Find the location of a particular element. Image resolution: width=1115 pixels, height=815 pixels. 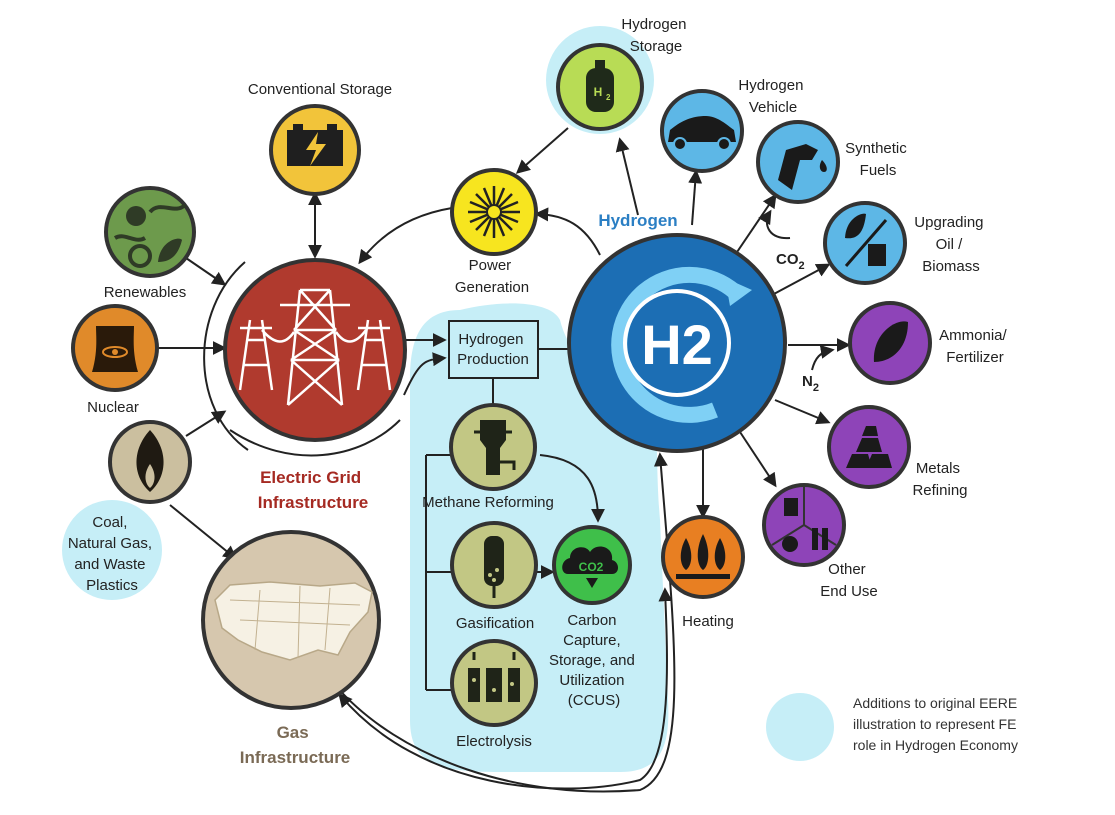

coal-gas-label-3: and Waste is located at coordinates (109, 564).